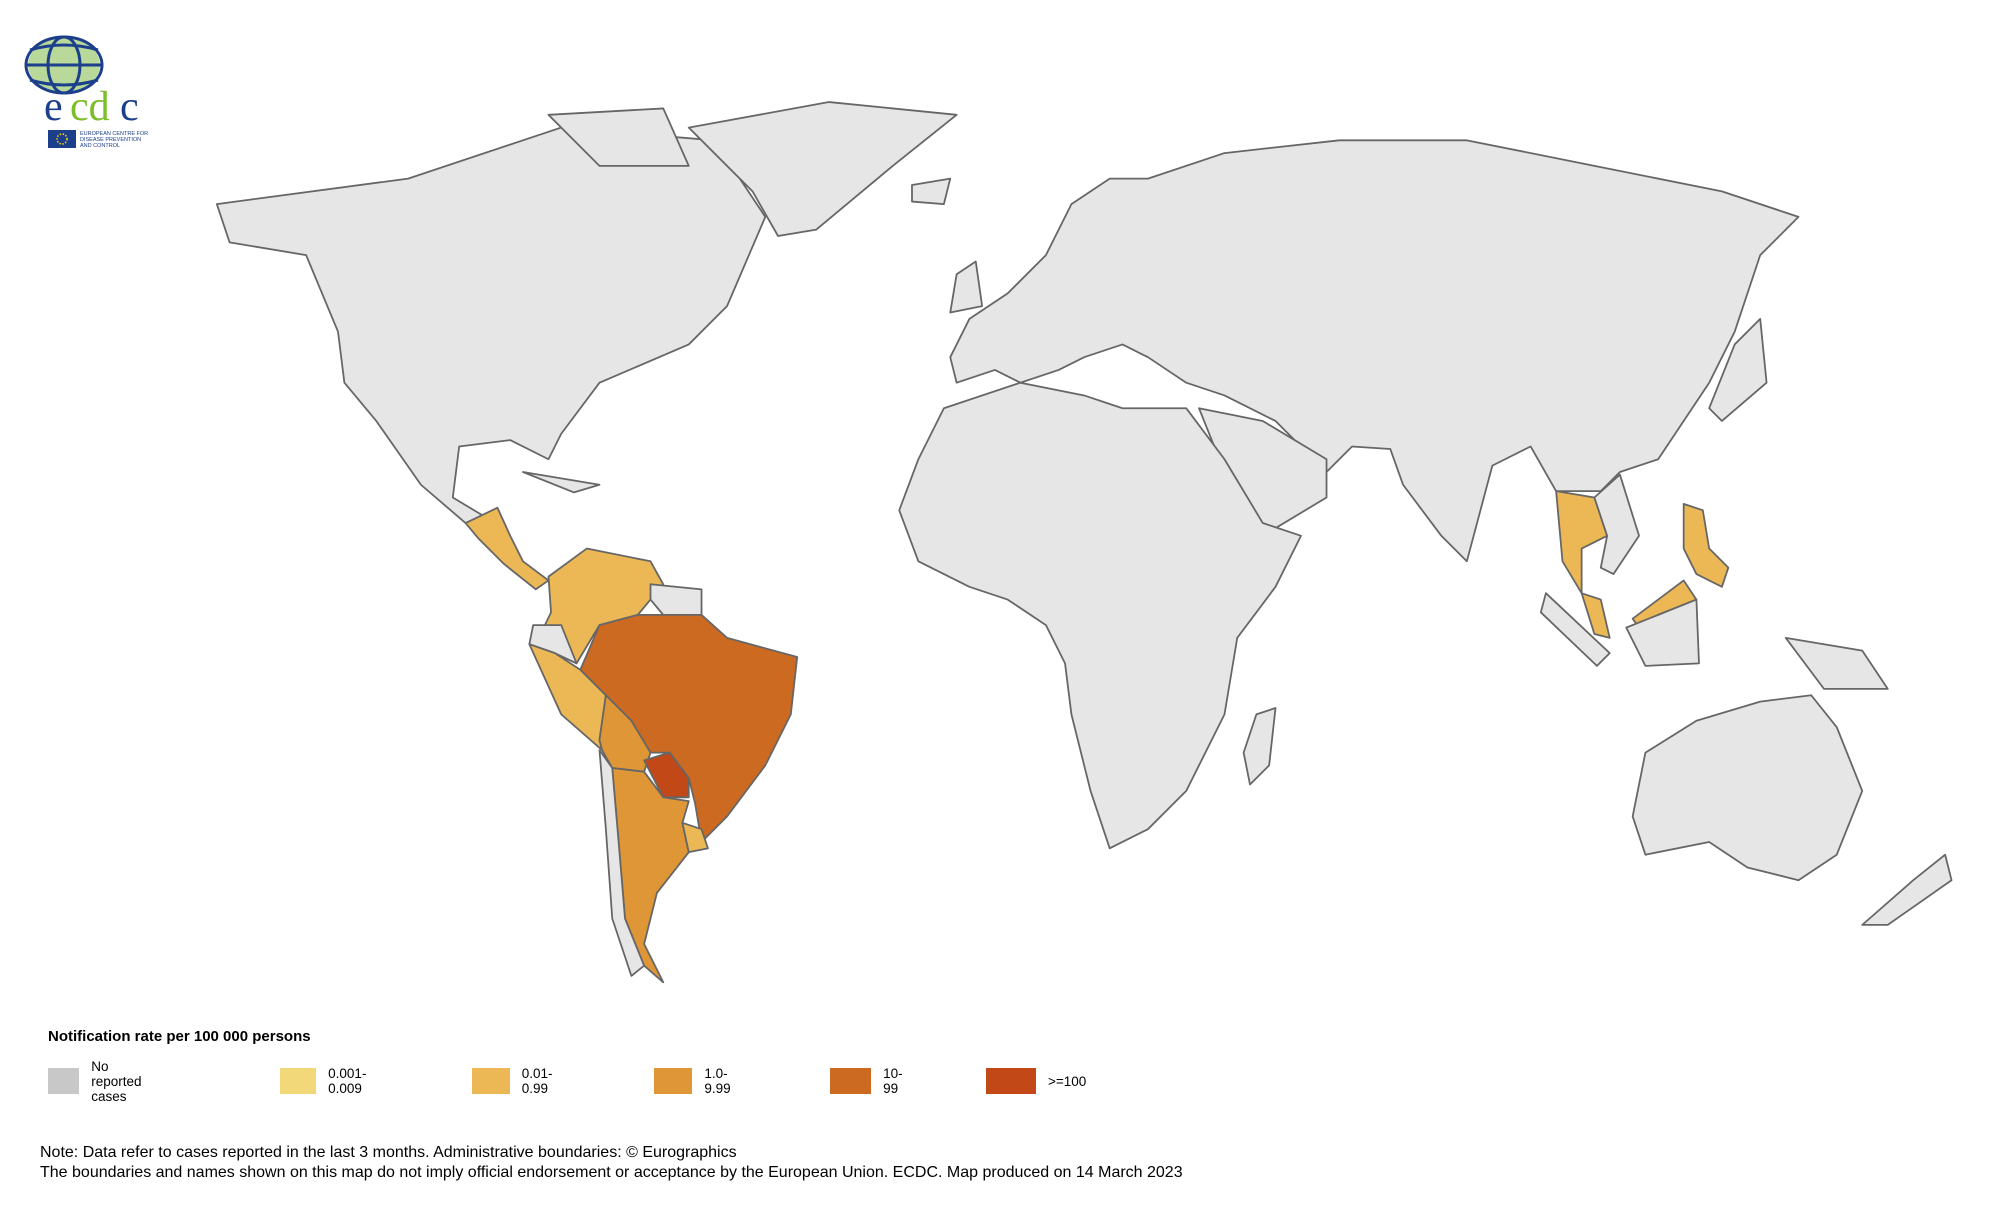 The image size is (2000, 1217). Describe the element at coordinates (931, 191) in the screenshot. I see `region-iceland` at that location.